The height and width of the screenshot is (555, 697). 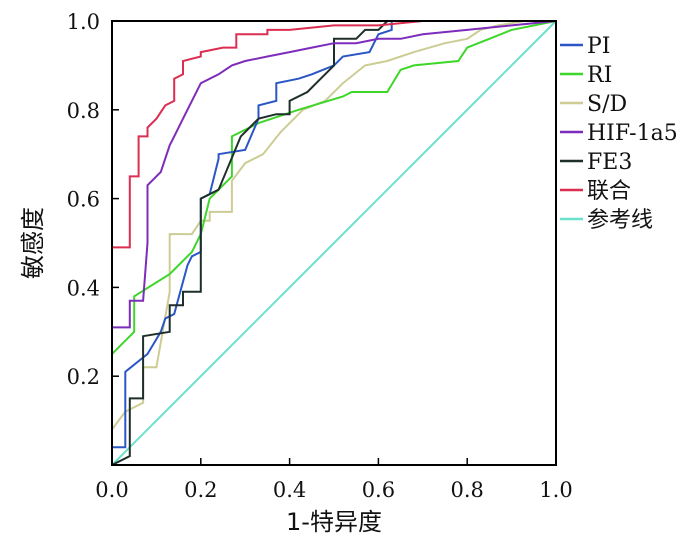 I want to click on y-tick-label: 1.0, so click(x=83, y=22).